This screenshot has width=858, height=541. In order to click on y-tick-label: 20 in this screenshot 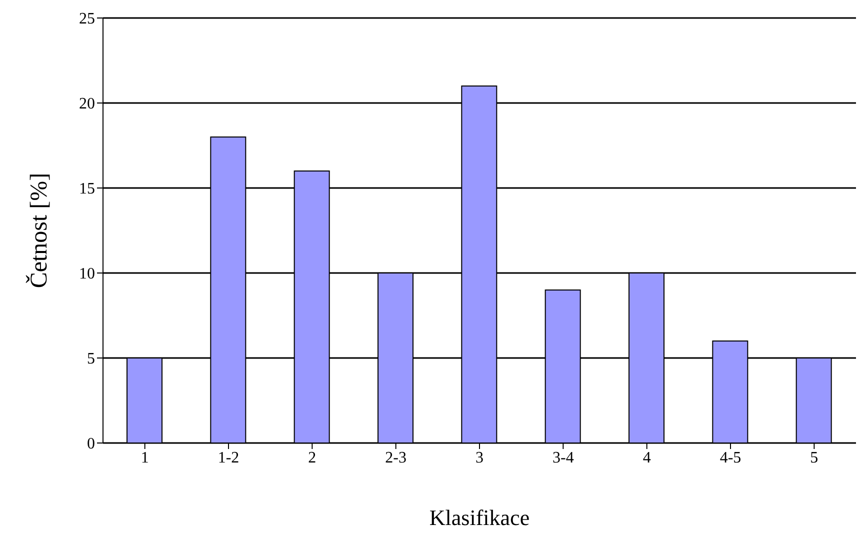, I will do `click(87, 104)`.